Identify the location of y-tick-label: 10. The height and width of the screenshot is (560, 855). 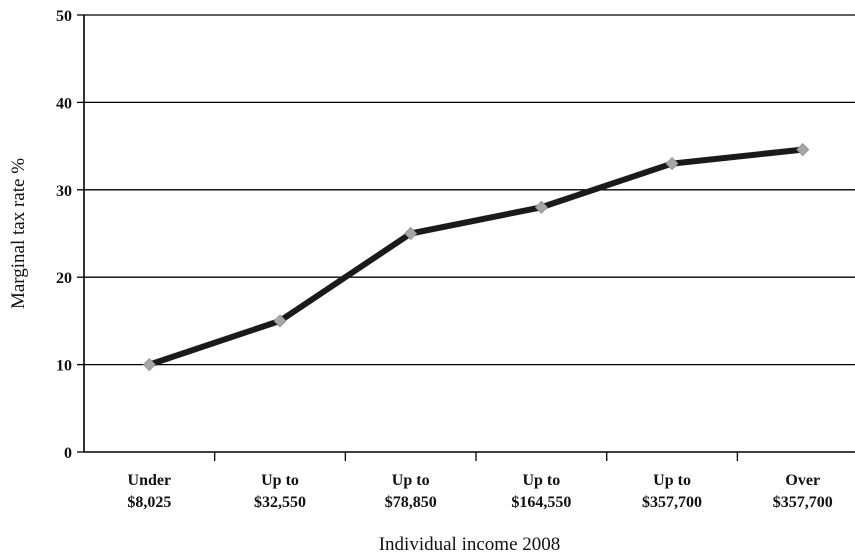
(64, 366).